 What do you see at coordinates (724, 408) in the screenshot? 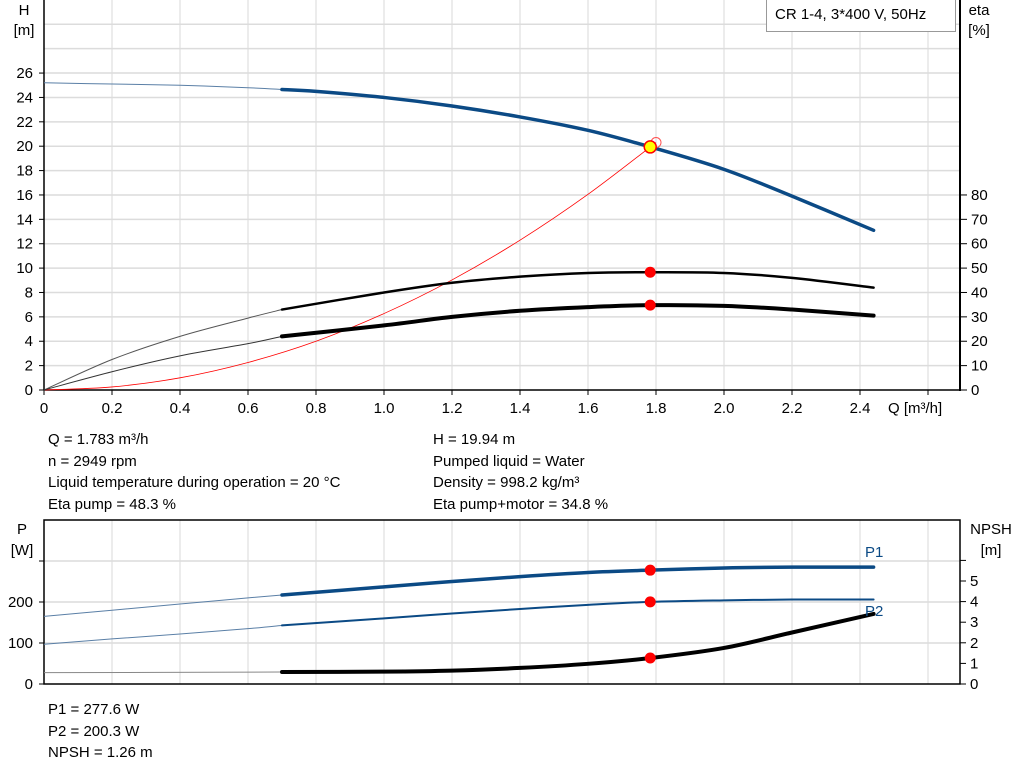
I see `x-tick-label: 2.0` at bounding box center [724, 408].